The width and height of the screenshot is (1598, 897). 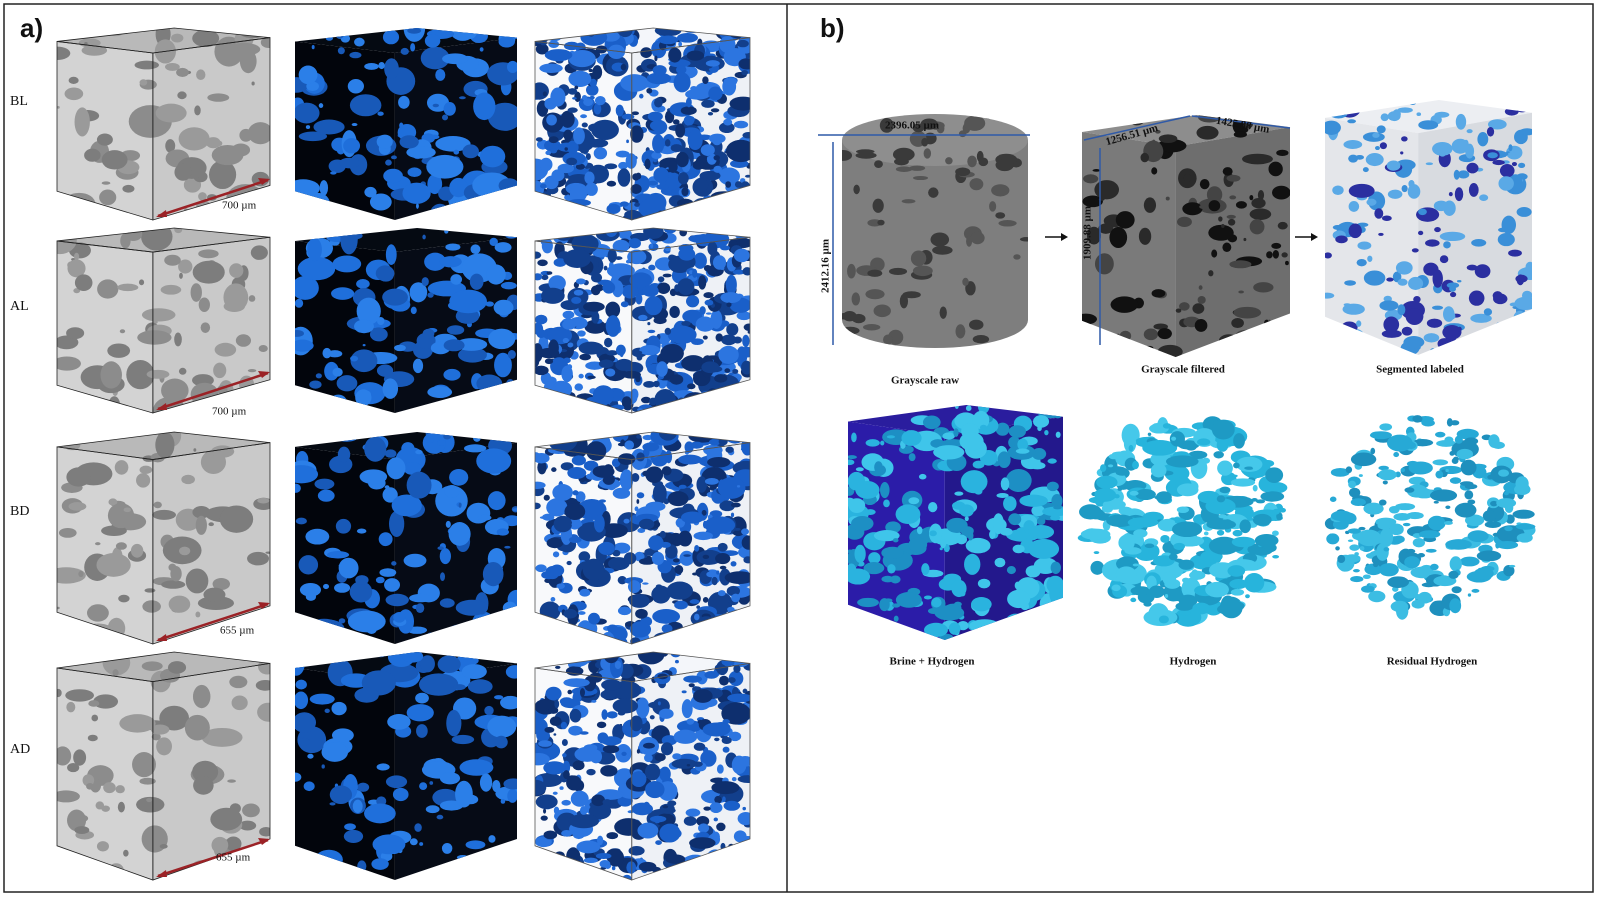 I want to click on caption: Grayscale raw, so click(x=925, y=381).